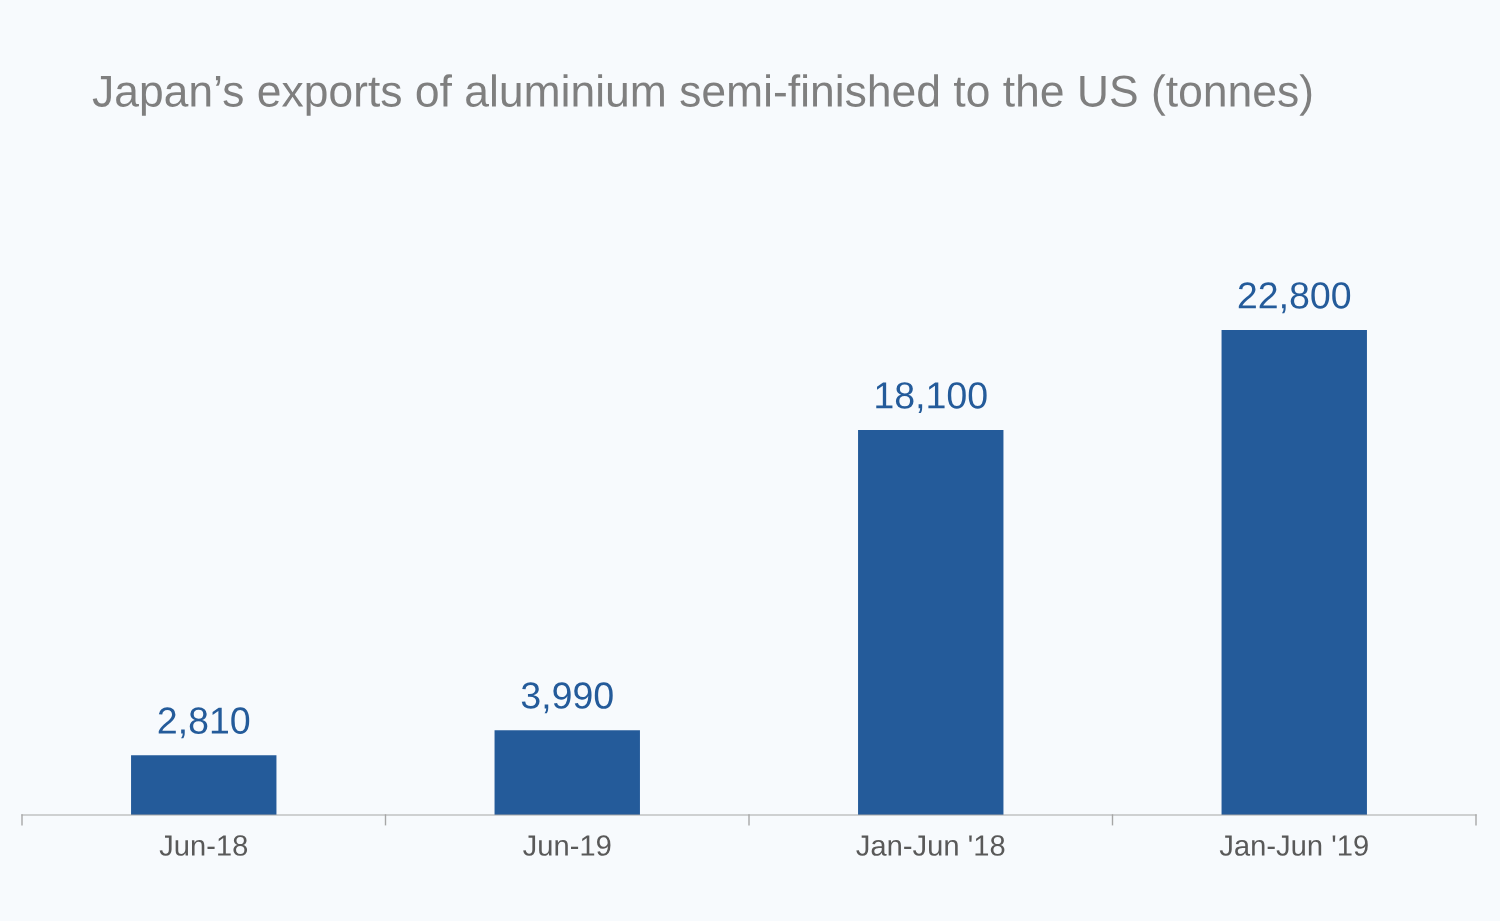 This screenshot has width=1500, height=921. Describe the element at coordinates (702, 95) in the screenshot. I see `chart-title: Japan’s exports of aluminium semi-finished to the US (tonnes)` at that location.